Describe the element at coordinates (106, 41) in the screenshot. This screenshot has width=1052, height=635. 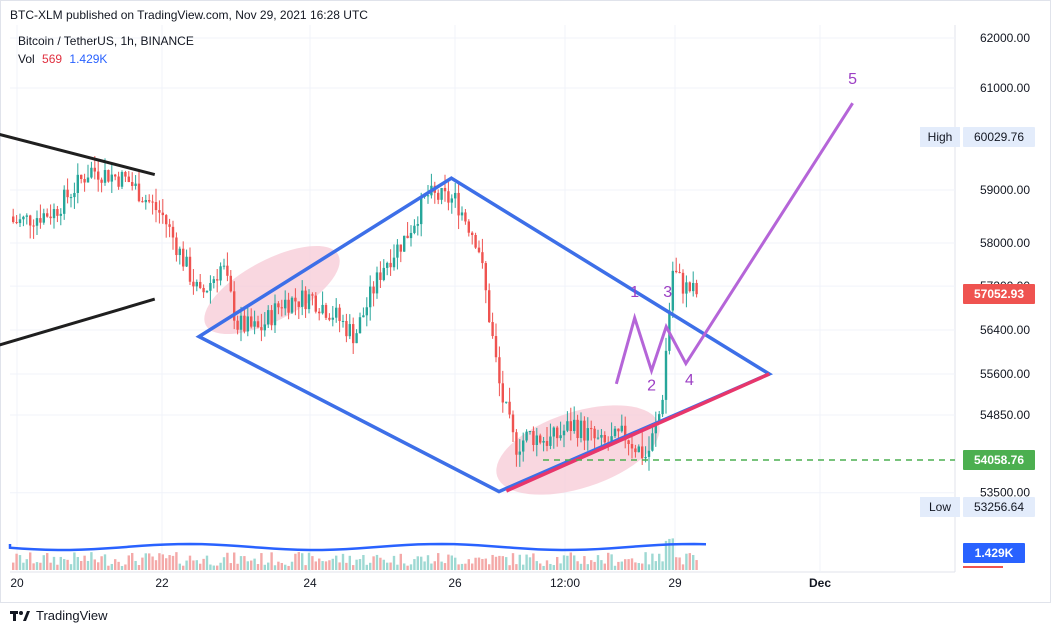
I see `symbol-line: Bitcoin / TetherUS, 1h, BINANCE` at that location.